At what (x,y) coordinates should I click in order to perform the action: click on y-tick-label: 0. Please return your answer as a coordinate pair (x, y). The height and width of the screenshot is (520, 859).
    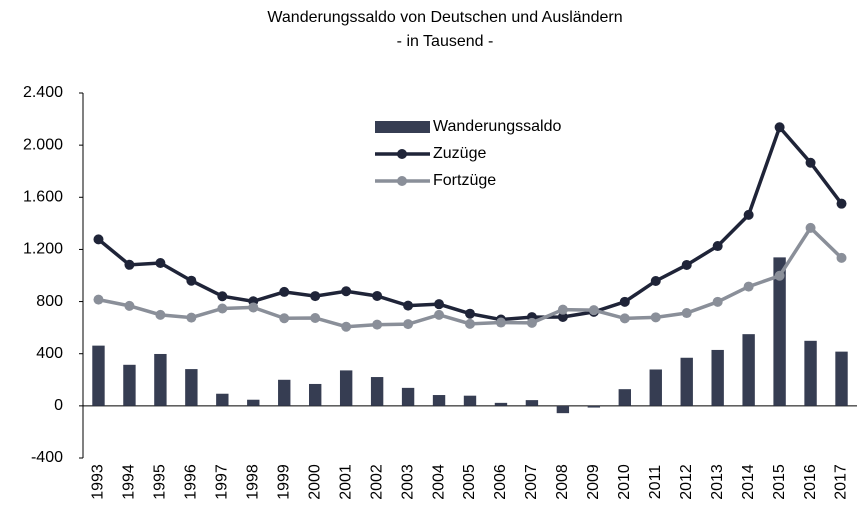
    Looking at the image, I should click on (58, 405).